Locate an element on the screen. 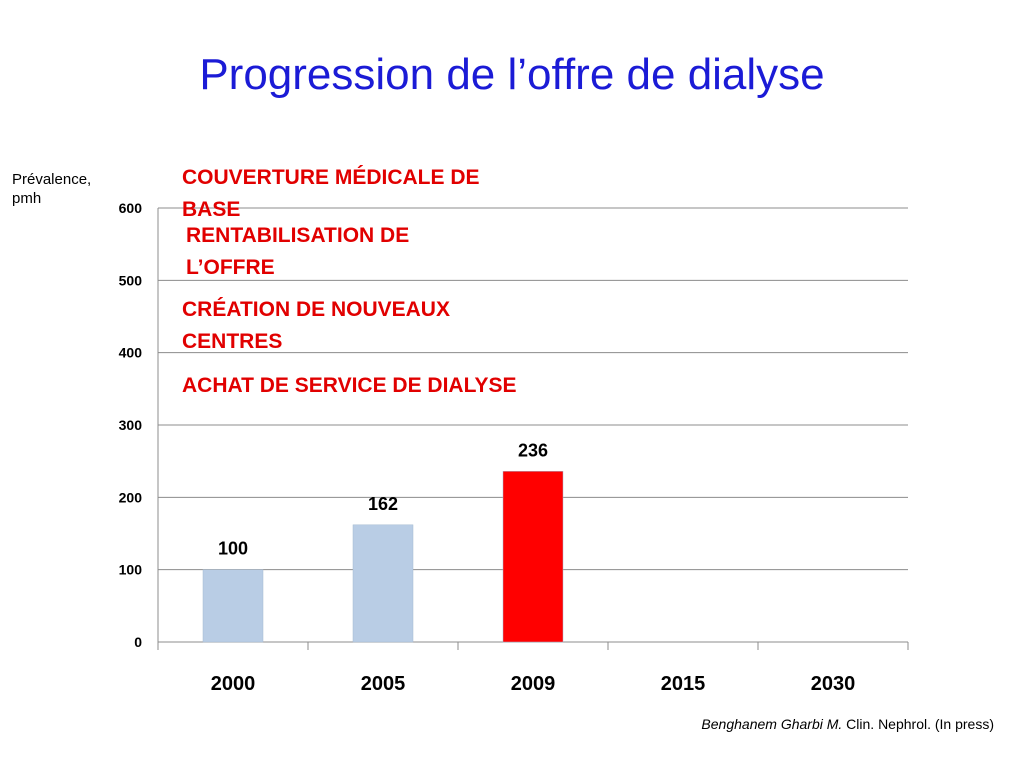 This screenshot has width=1024, height=768. annotation-creation: CRÉATION DE NOUVEAUX CENTRES is located at coordinates (316, 325).